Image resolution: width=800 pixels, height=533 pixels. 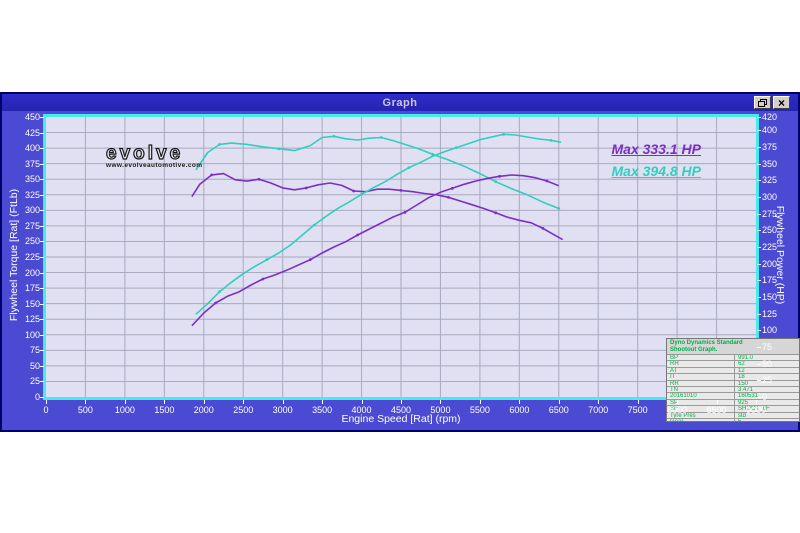 I want to click on y-right-tick-label: 125, so click(x=770, y=313).